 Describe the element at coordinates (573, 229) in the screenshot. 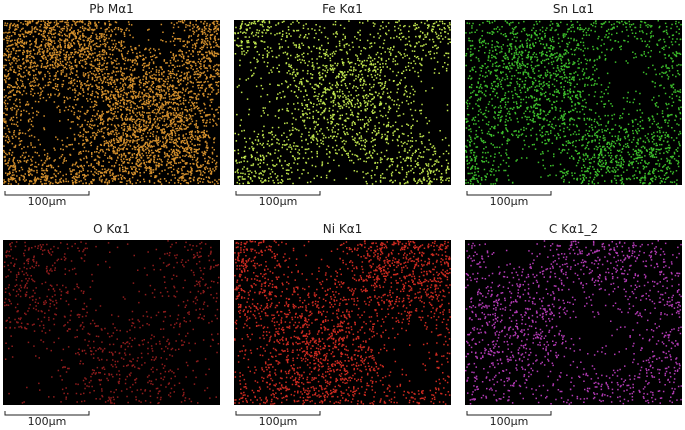

I see `panel-title: C Kα1_2` at that location.